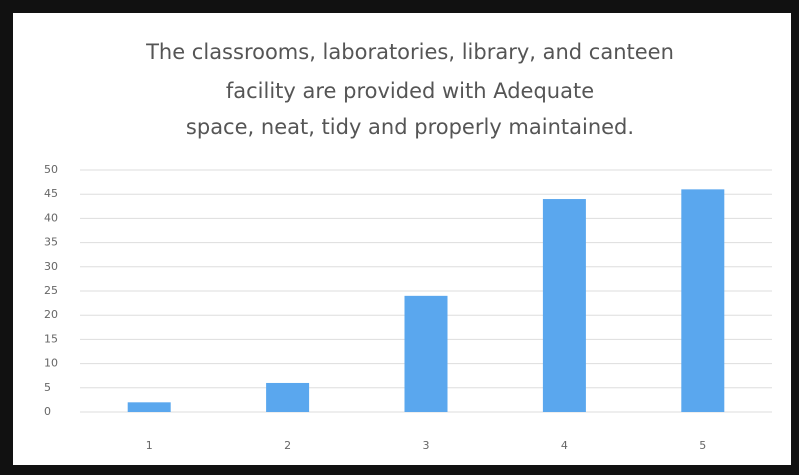 The width and height of the screenshot is (799, 475). Describe the element at coordinates (51, 242) in the screenshot. I see `y-tick-label: 35` at that location.